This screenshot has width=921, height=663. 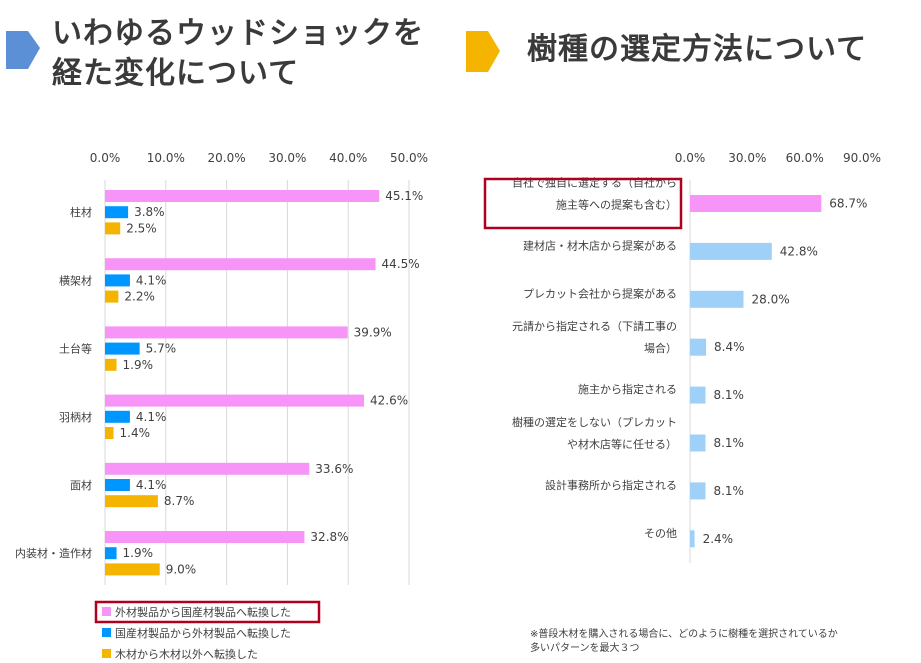 I want to click on x-tick-label: 90.0%, so click(x=862, y=158).